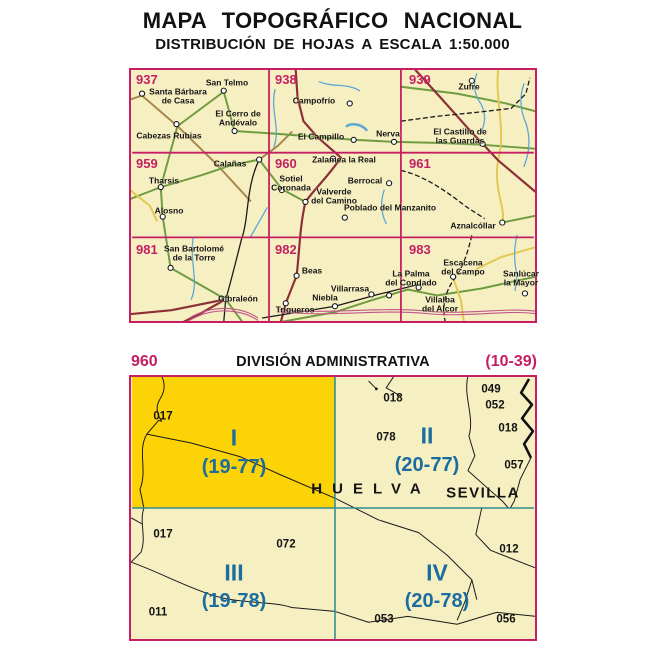  Describe the element at coordinates (491, 389) in the screenshot. I see `municipality-code: 049` at that location.